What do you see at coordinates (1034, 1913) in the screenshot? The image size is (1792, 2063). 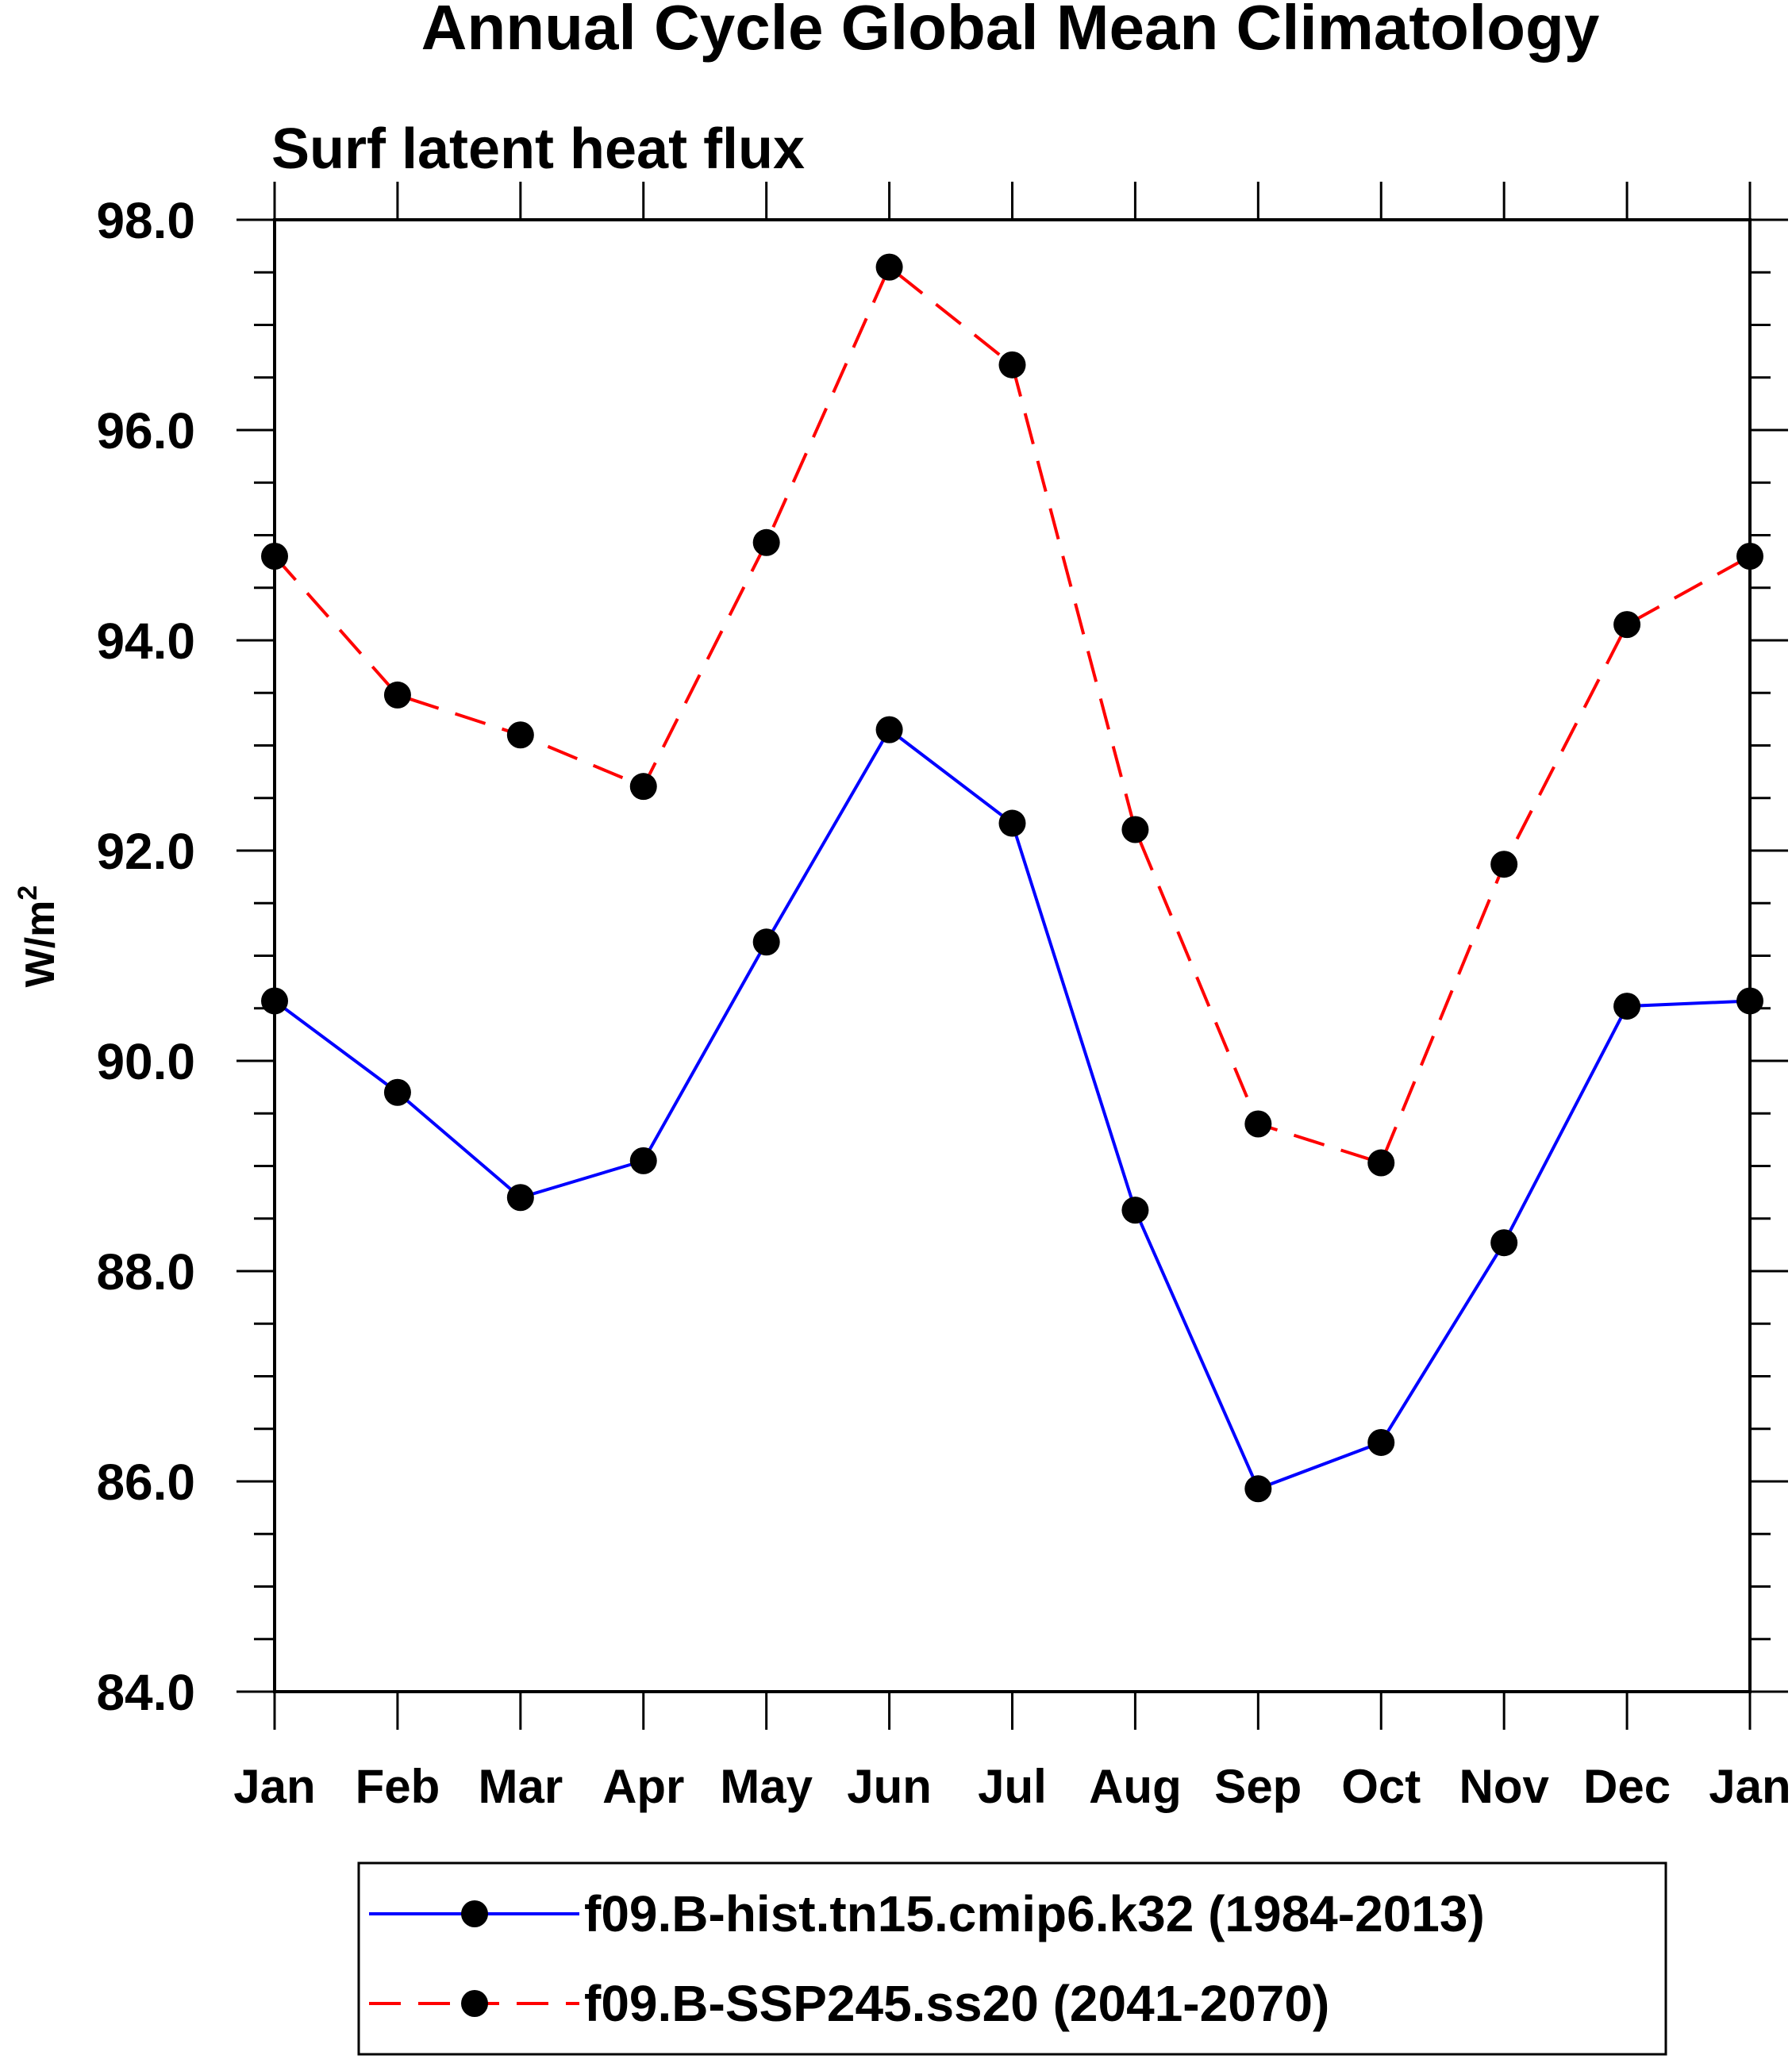 I see `legend-label-1: f09.B-hist.tn15.cmip6.k32 (1984-2013)` at bounding box center [1034, 1913].